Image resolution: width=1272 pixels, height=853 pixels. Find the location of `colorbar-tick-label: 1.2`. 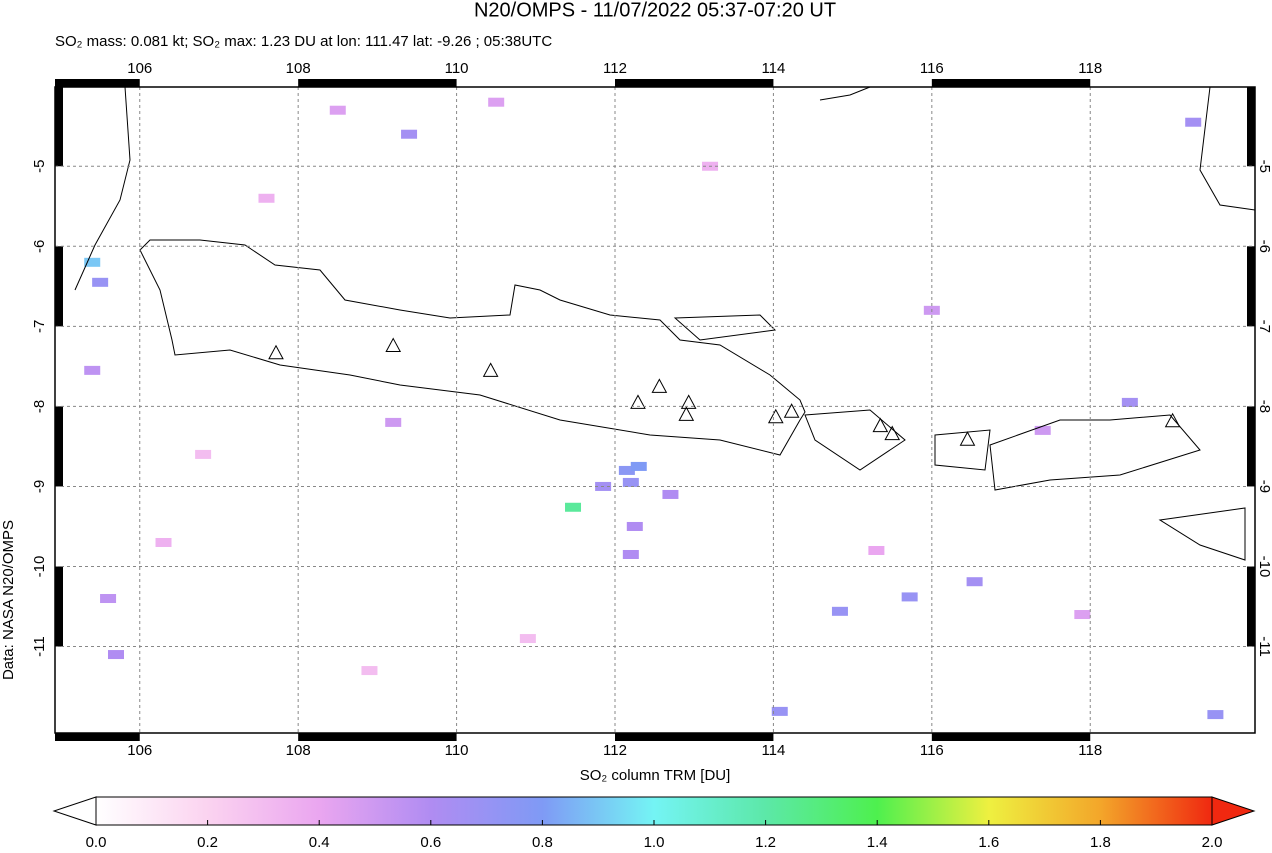

colorbar-tick-label: 1.2 is located at coordinates (765, 842).